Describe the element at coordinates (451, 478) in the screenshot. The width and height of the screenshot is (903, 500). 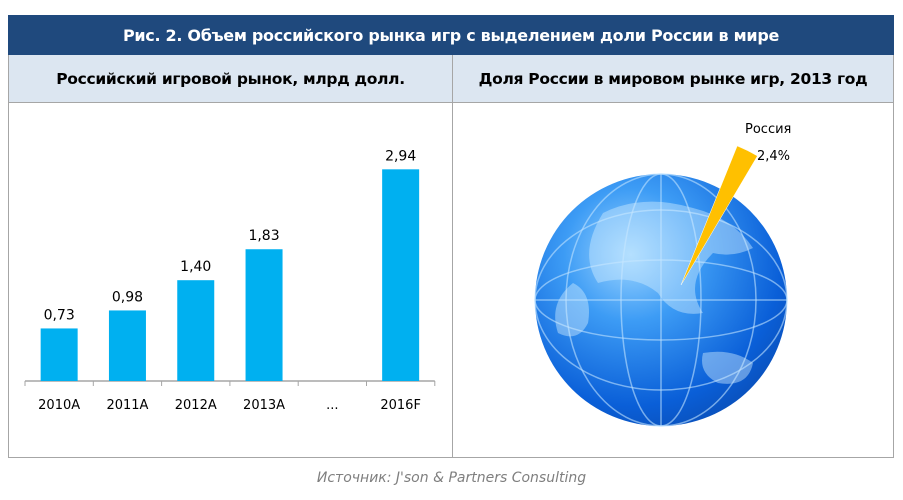
I see `source-note: Источник: J'son & Partners Consulting` at that location.